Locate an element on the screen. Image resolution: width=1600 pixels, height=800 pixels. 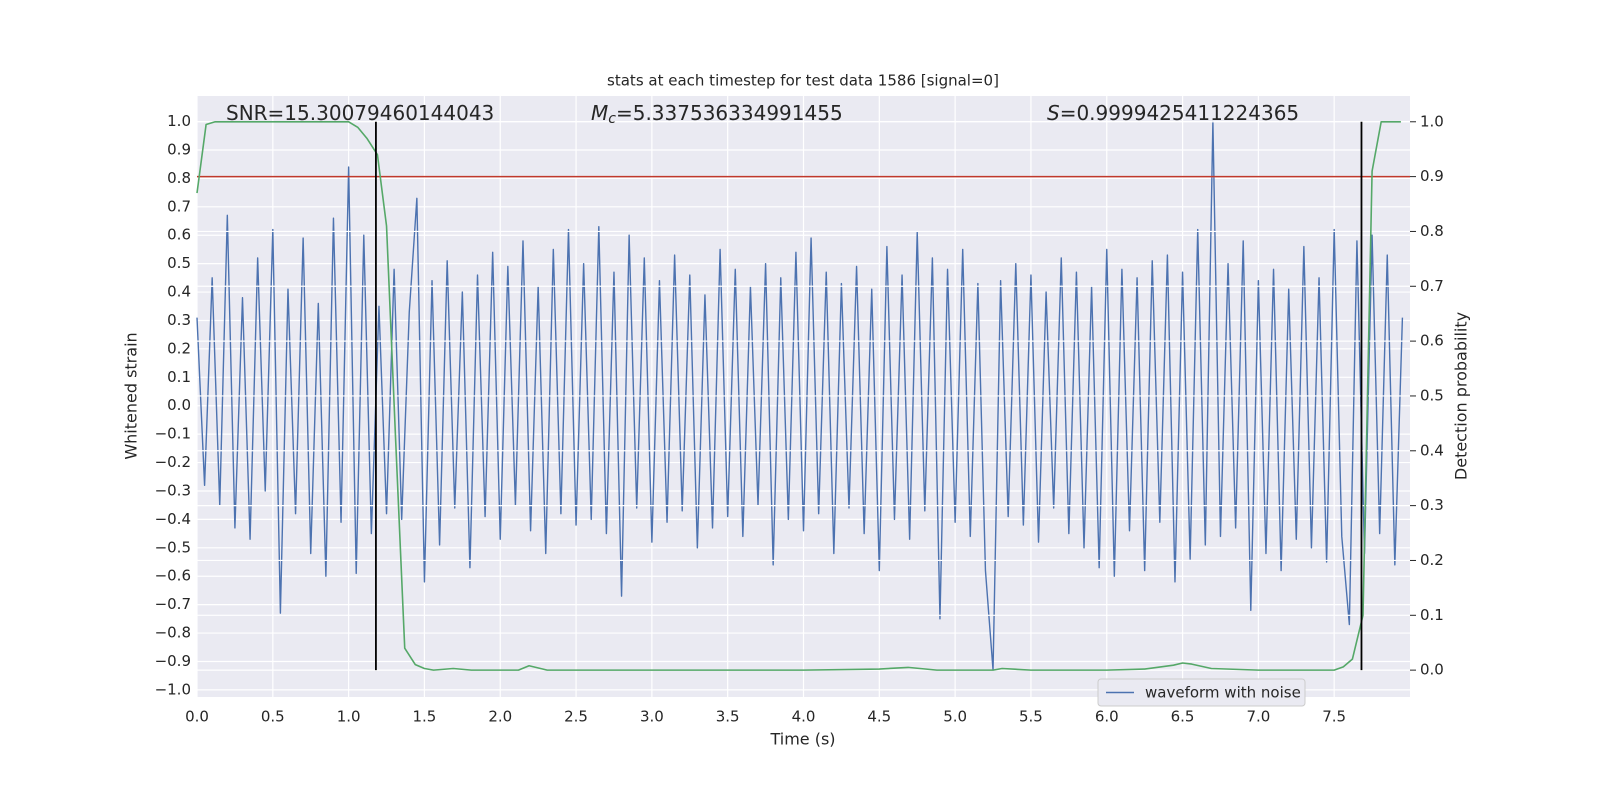
y2-tick-label: 0.3 is located at coordinates (1432, 505).